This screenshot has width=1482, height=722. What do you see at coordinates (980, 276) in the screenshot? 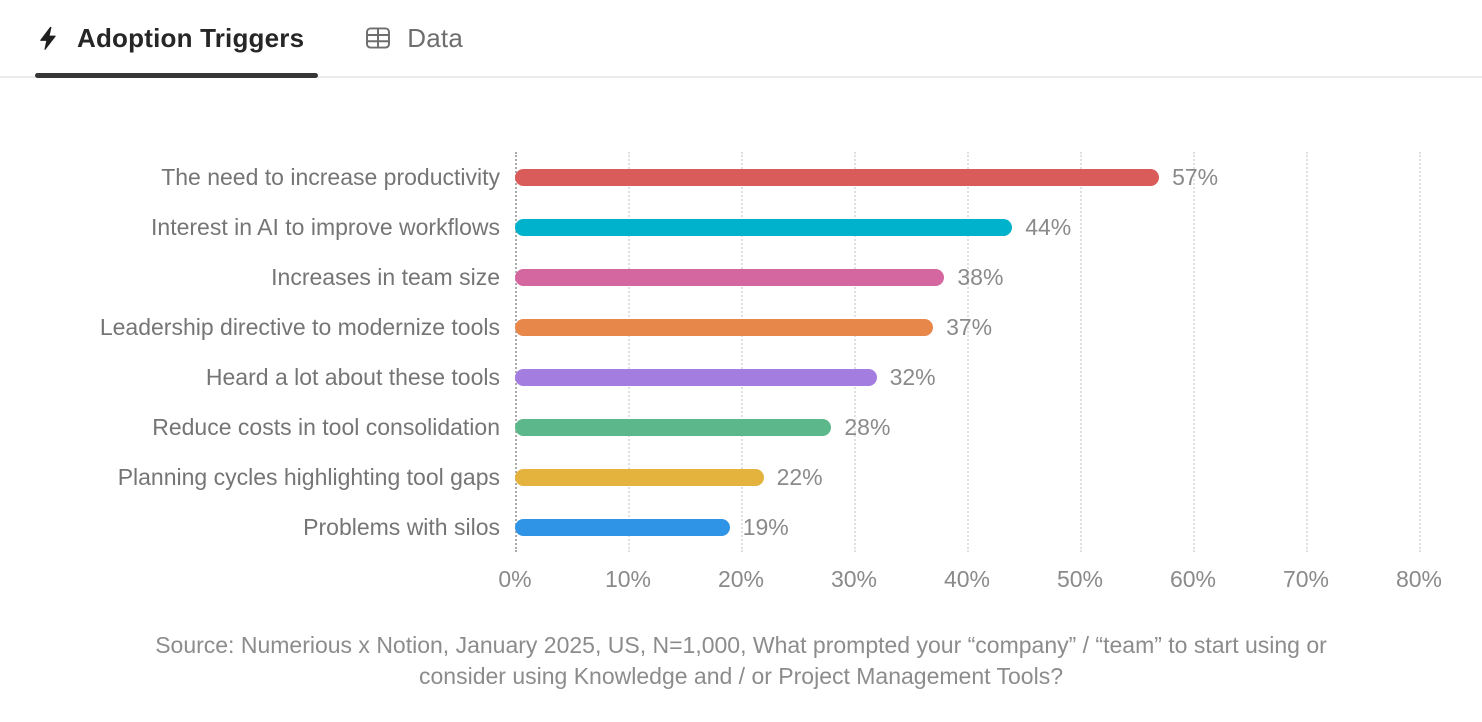
I see `value-label: 38%` at bounding box center [980, 276].